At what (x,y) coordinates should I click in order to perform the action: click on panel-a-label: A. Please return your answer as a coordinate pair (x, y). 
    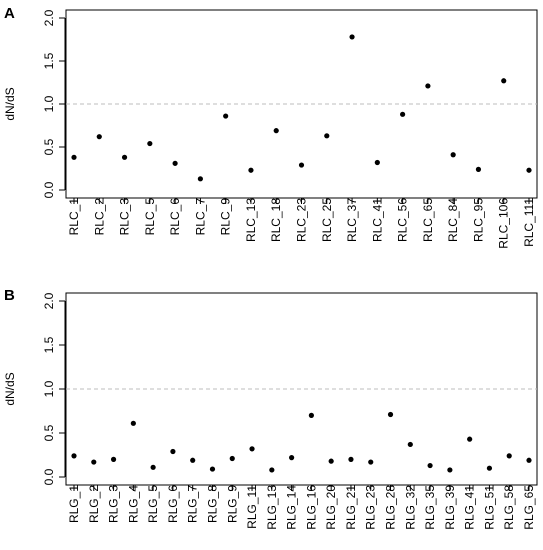
    Looking at the image, I should click on (9, 13).